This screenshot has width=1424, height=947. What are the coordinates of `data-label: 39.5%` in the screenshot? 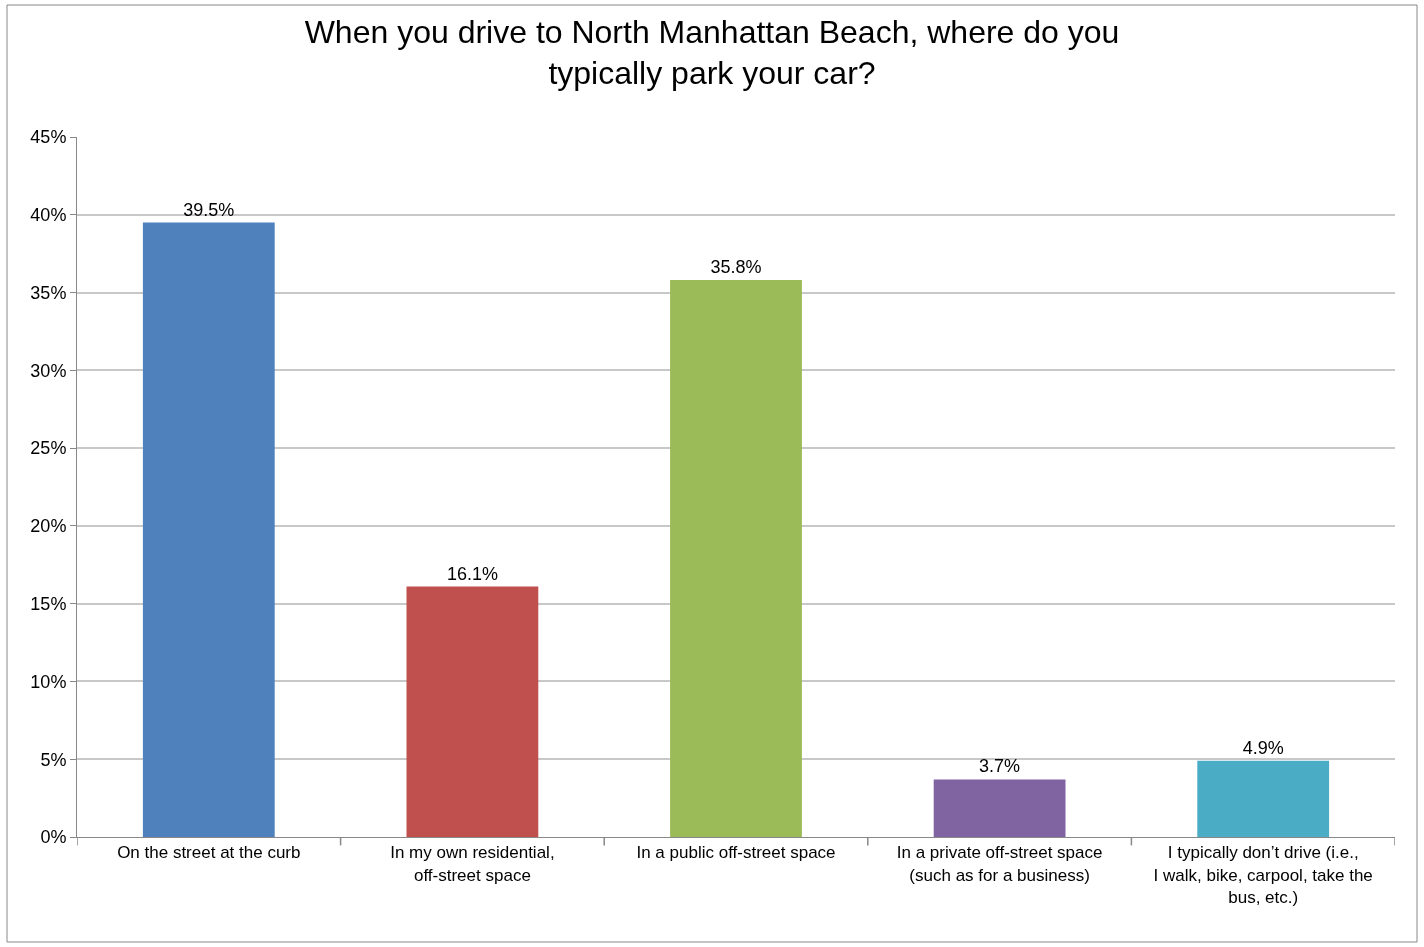 It's located at (209, 209).